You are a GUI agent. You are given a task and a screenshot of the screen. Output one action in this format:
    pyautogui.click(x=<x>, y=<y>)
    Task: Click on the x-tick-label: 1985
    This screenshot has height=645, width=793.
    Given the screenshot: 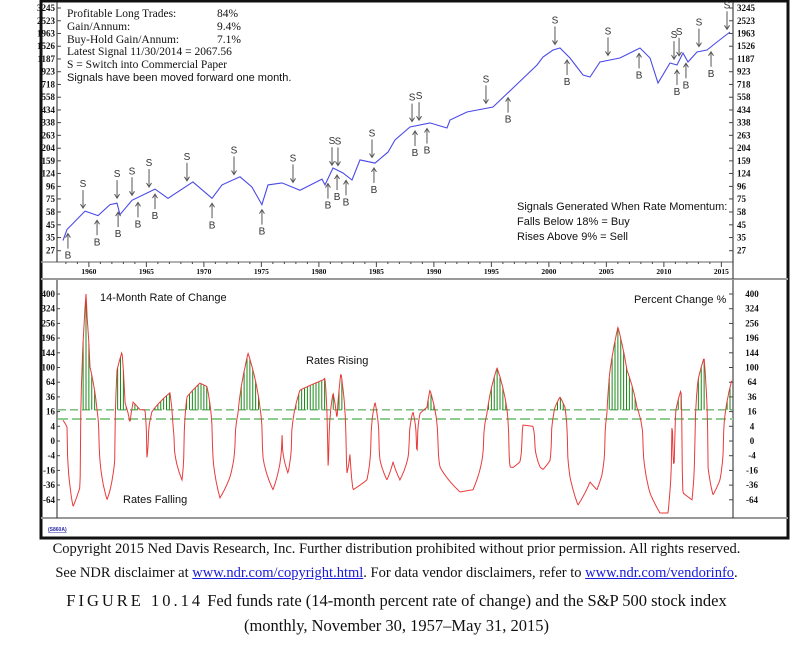 What is the action you would take?
    pyautogui.click(x=376, y=271)
    